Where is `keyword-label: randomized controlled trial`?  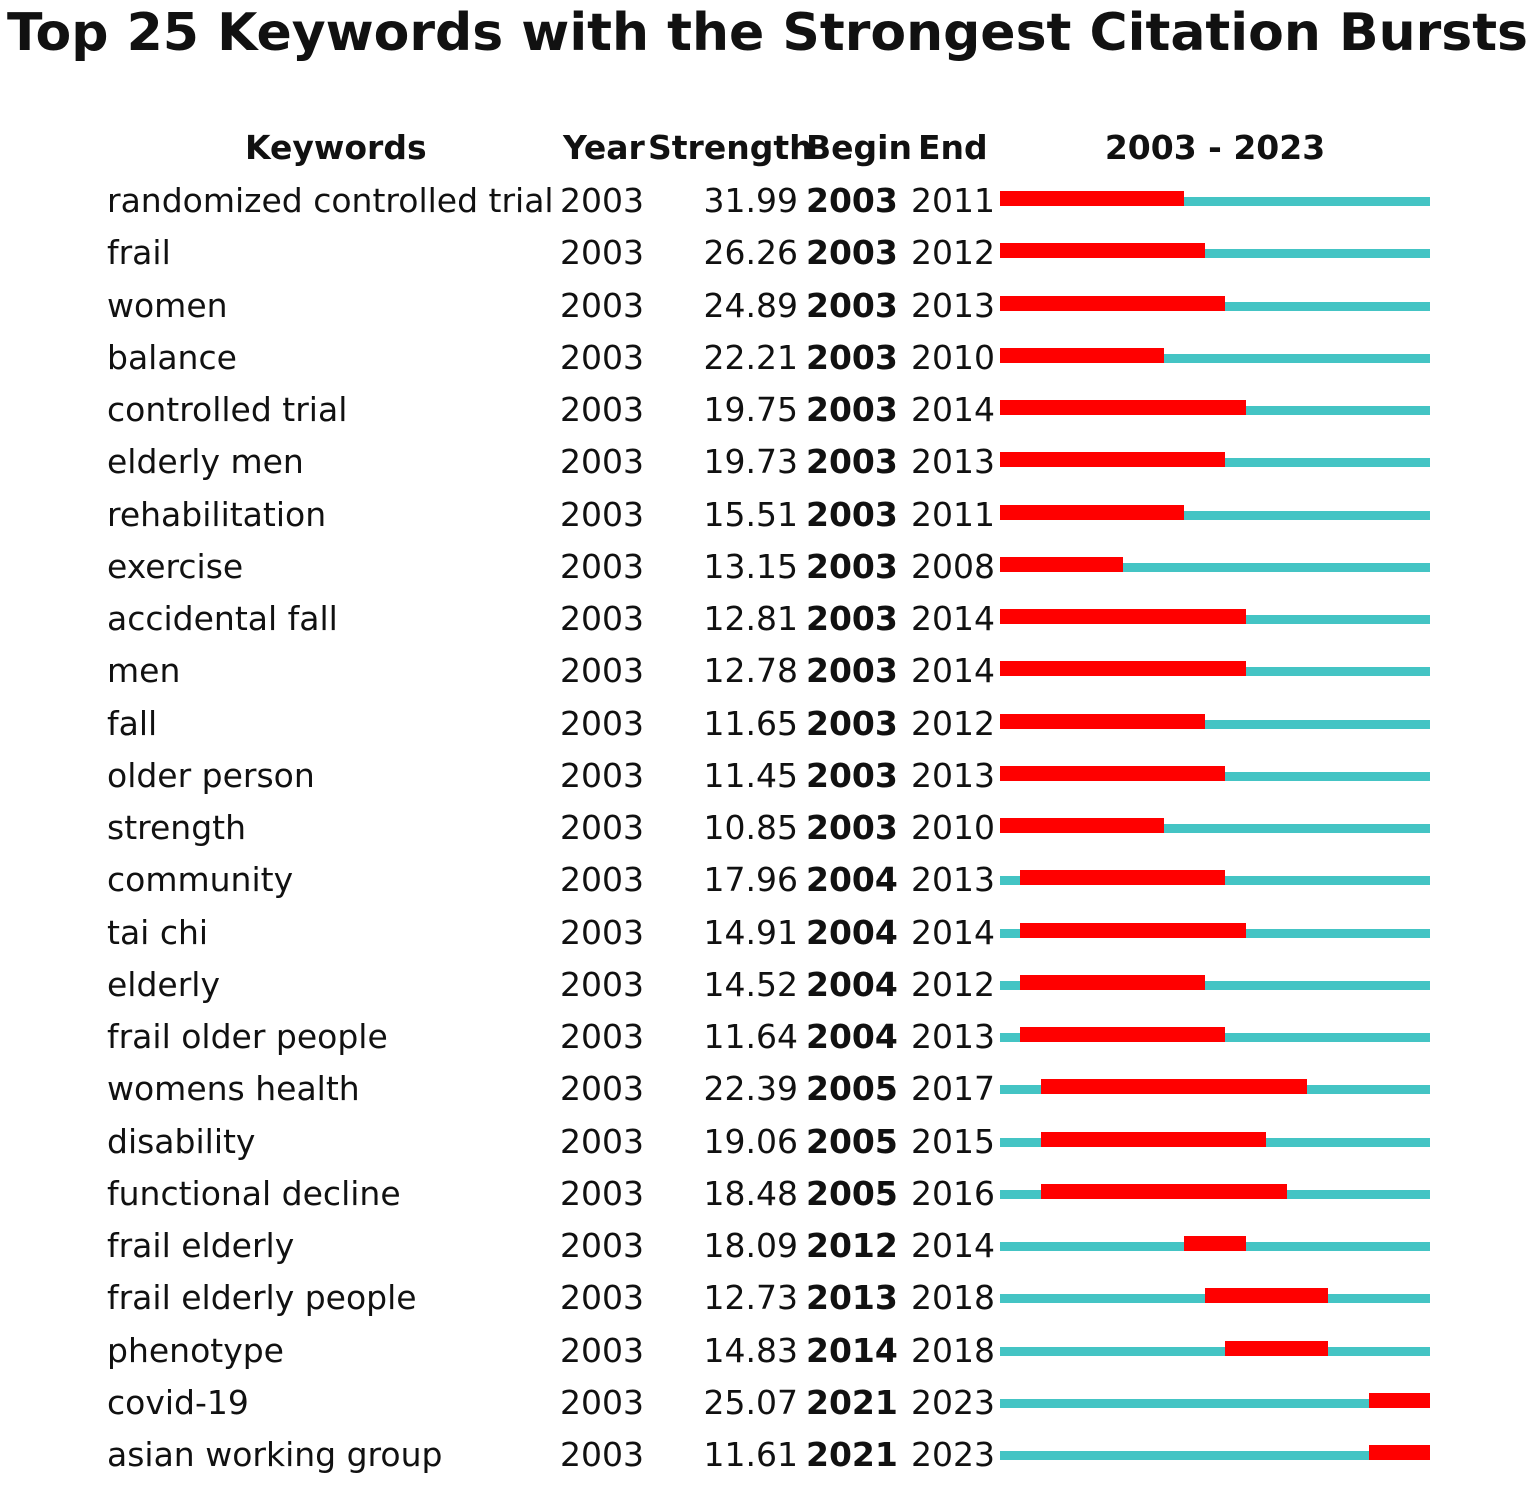 keyword-label: randomized controlled trial is located at coordinates (330, 200).